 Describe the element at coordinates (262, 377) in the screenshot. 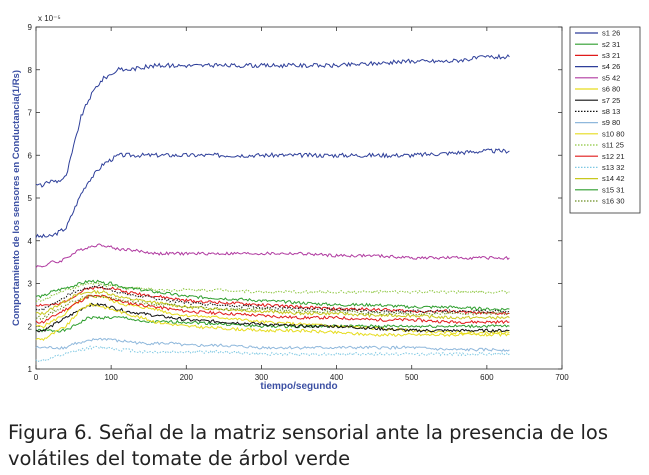

I see `x-tick-label: 300` at that location.